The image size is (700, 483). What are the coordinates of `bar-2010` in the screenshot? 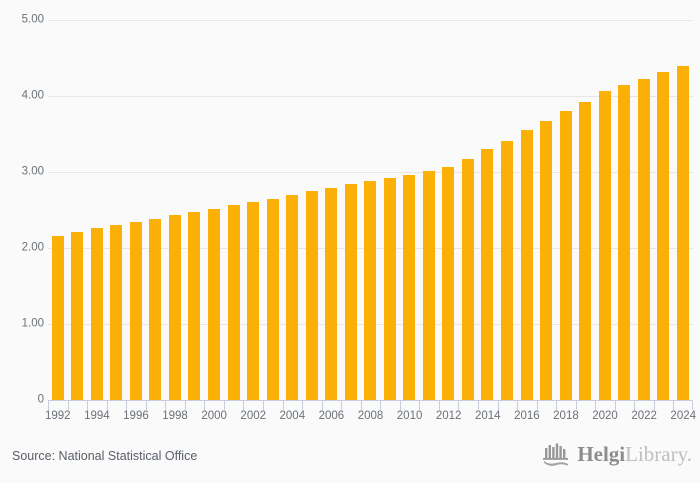 It's located at (409, 287).